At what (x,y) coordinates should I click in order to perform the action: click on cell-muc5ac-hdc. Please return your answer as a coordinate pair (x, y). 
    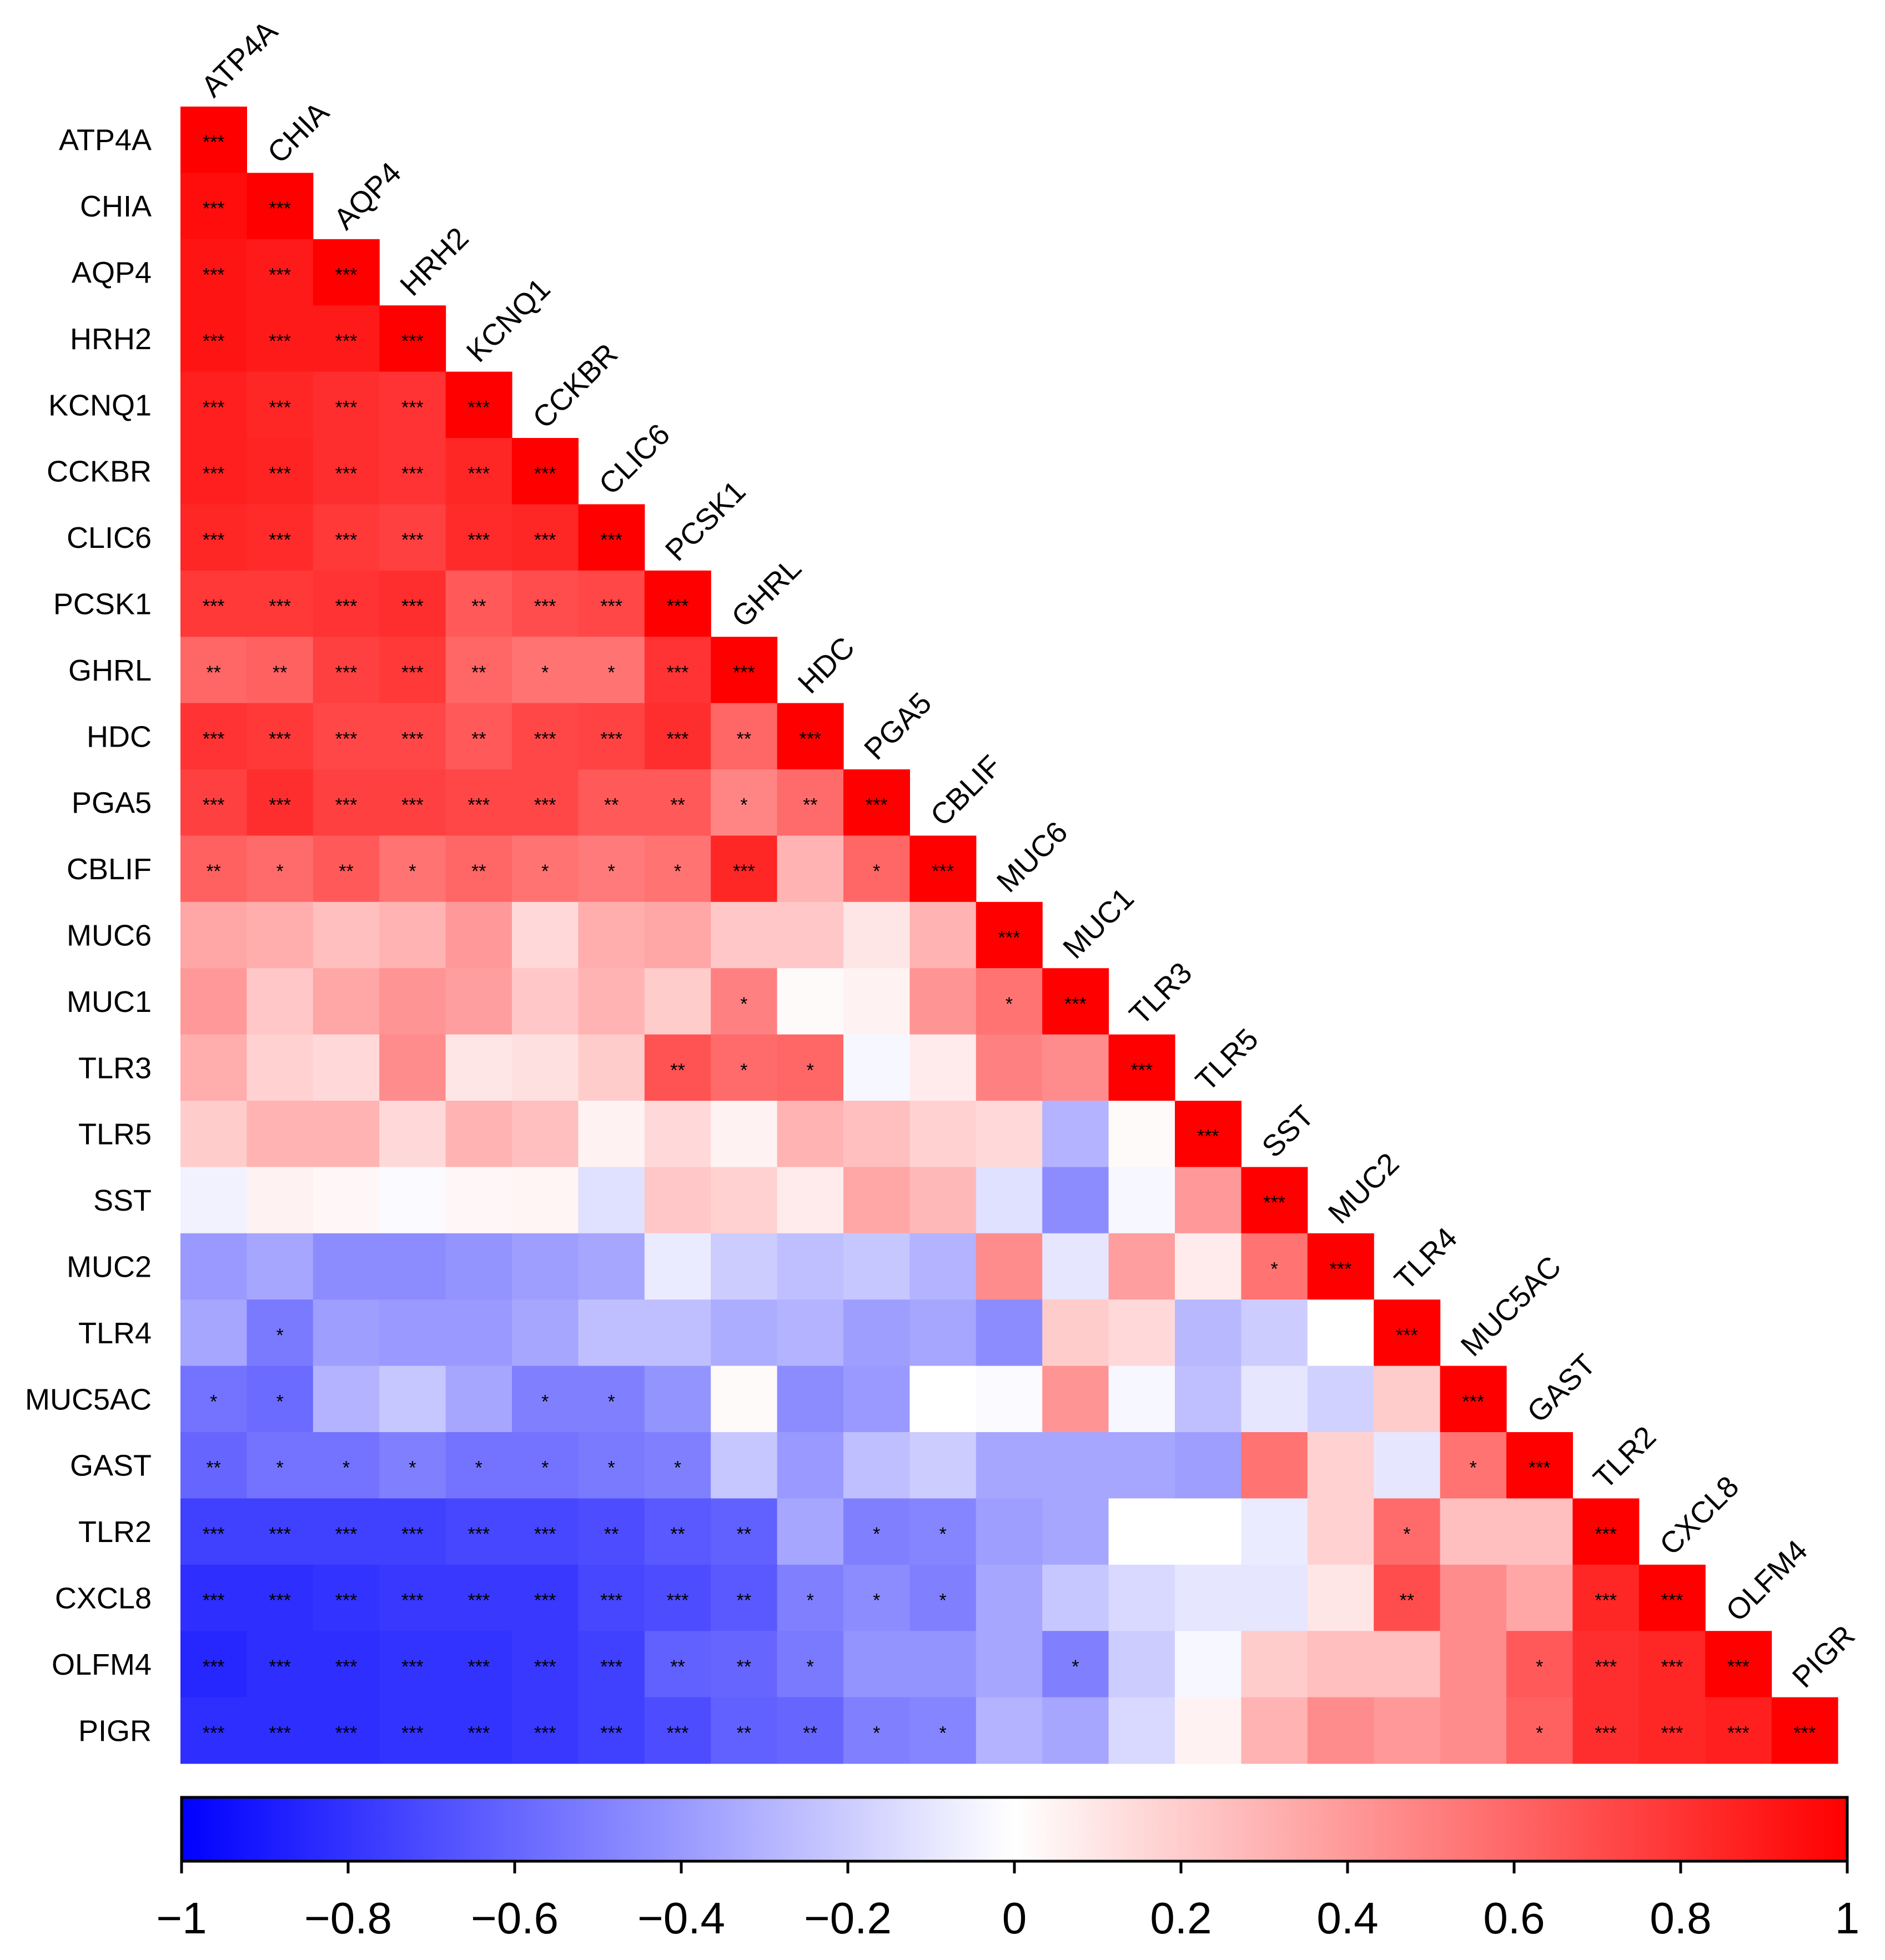
    Looking at the image, I should click on (811, 1399).